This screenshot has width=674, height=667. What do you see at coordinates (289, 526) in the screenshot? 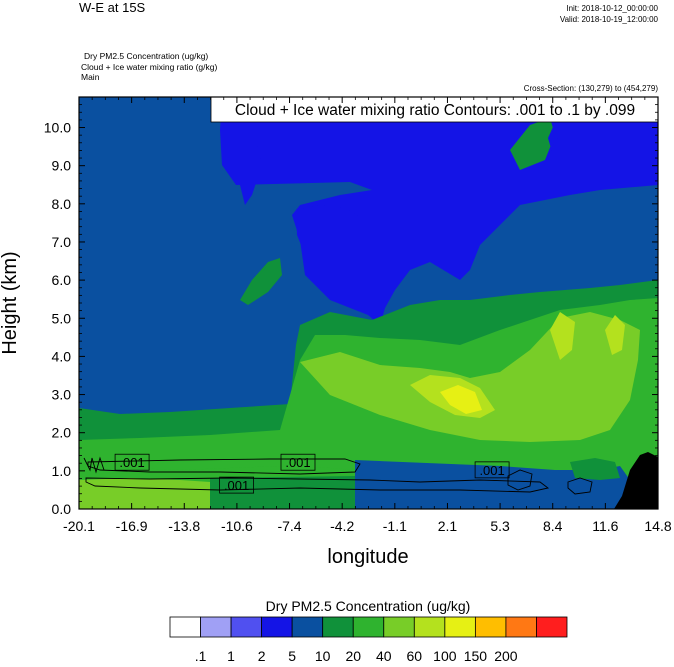
I see `x-tick-label: -7.4` at bounding box center [289, 526].